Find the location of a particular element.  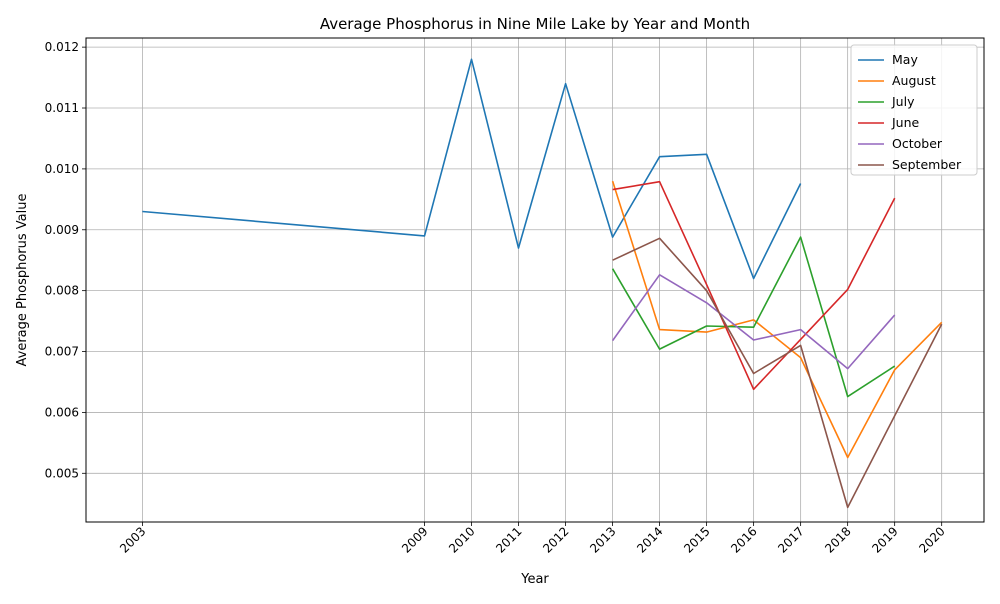

series-line-october is located at coordinates (753, 321).